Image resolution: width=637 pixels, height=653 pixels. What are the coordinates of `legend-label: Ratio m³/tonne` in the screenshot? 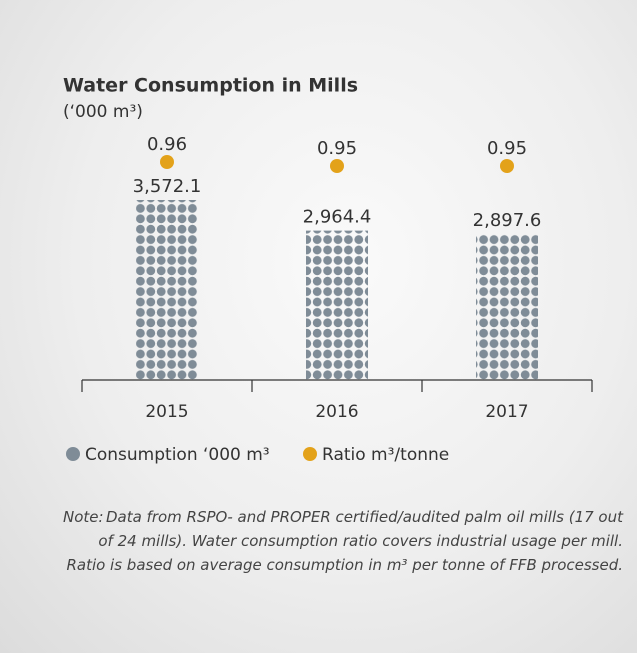 It's located at (385, 455).